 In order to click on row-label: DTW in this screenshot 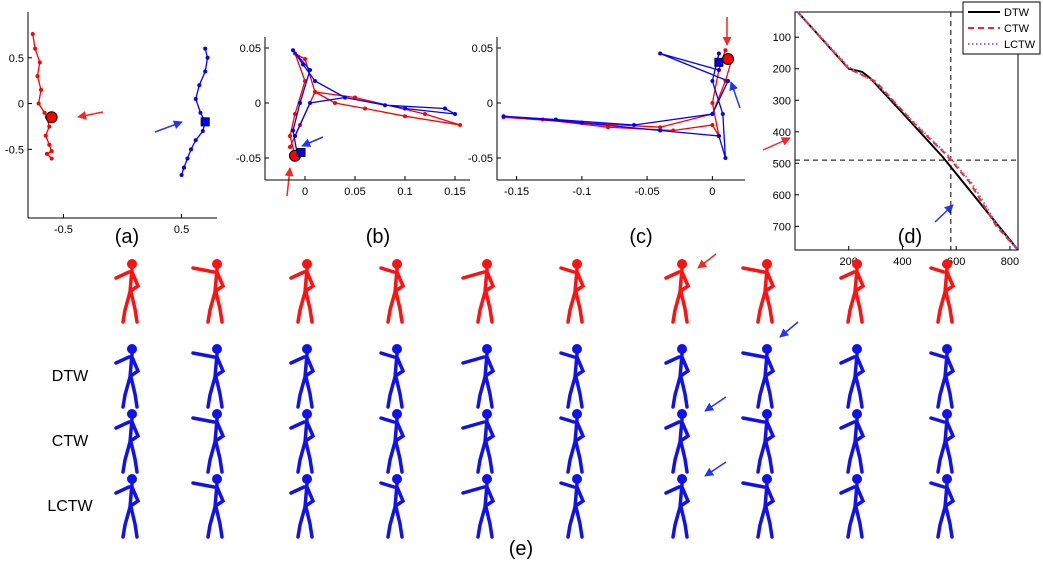, I will do `click(70, 376)`.